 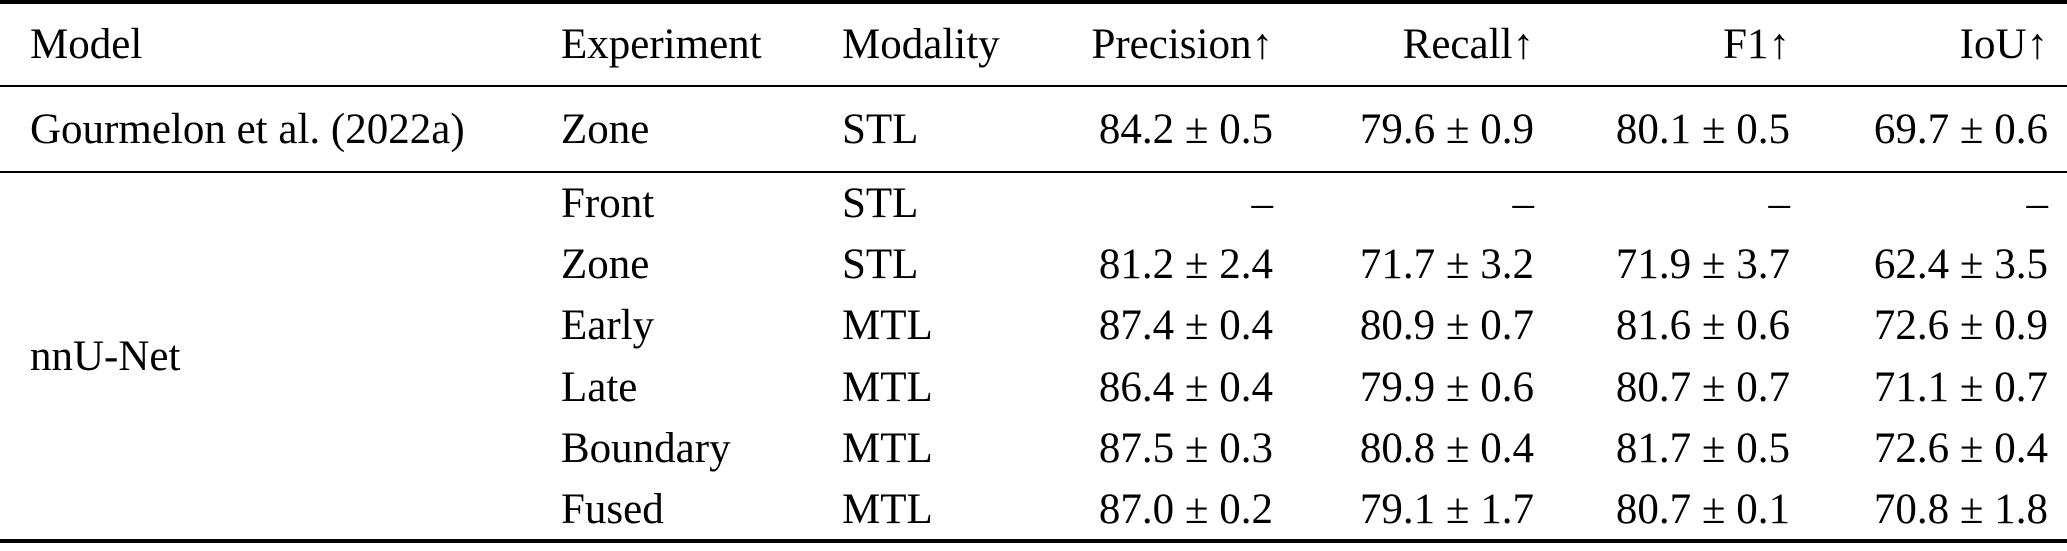 I want to click on cell-precision: 81.2 ± 2.4, so click(x=1185, y=264).